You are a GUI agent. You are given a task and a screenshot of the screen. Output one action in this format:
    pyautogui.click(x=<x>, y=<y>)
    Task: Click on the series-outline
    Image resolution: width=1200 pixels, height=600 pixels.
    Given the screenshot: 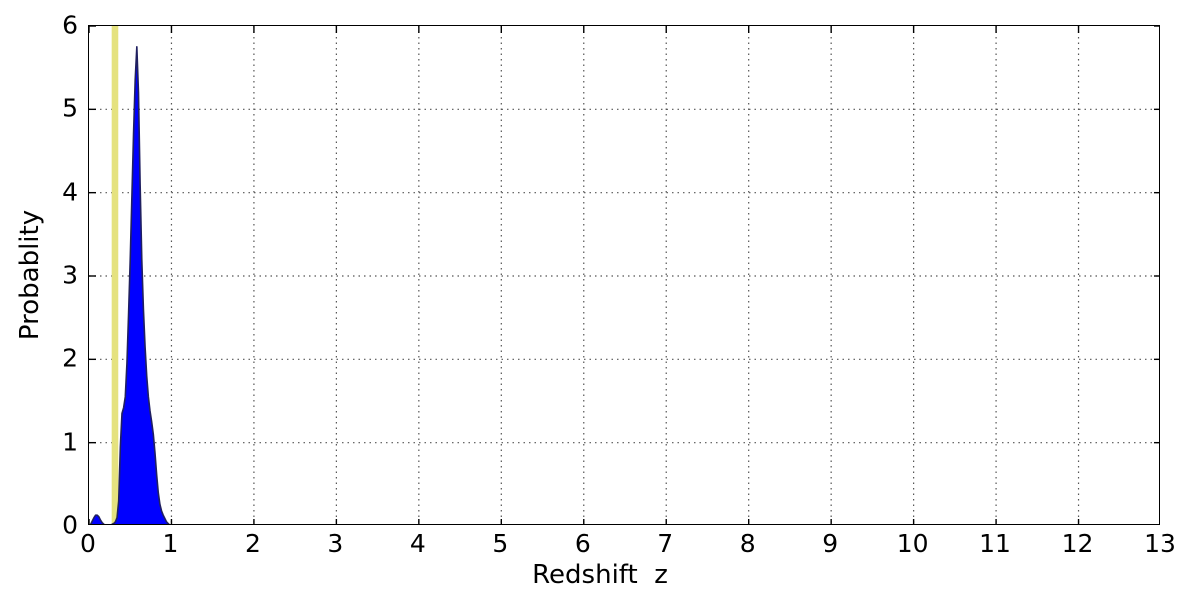 What is the action you would take?
    pyautogui.click(x=129, y=285)
    